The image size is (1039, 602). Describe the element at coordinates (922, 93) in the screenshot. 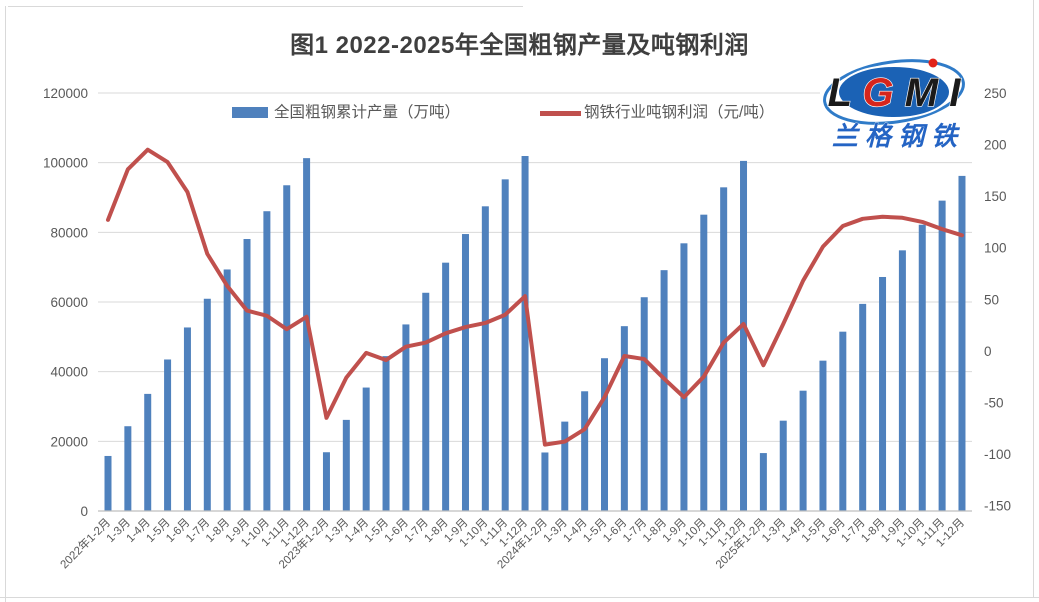

I see `logo-letter-m: M` at that location.